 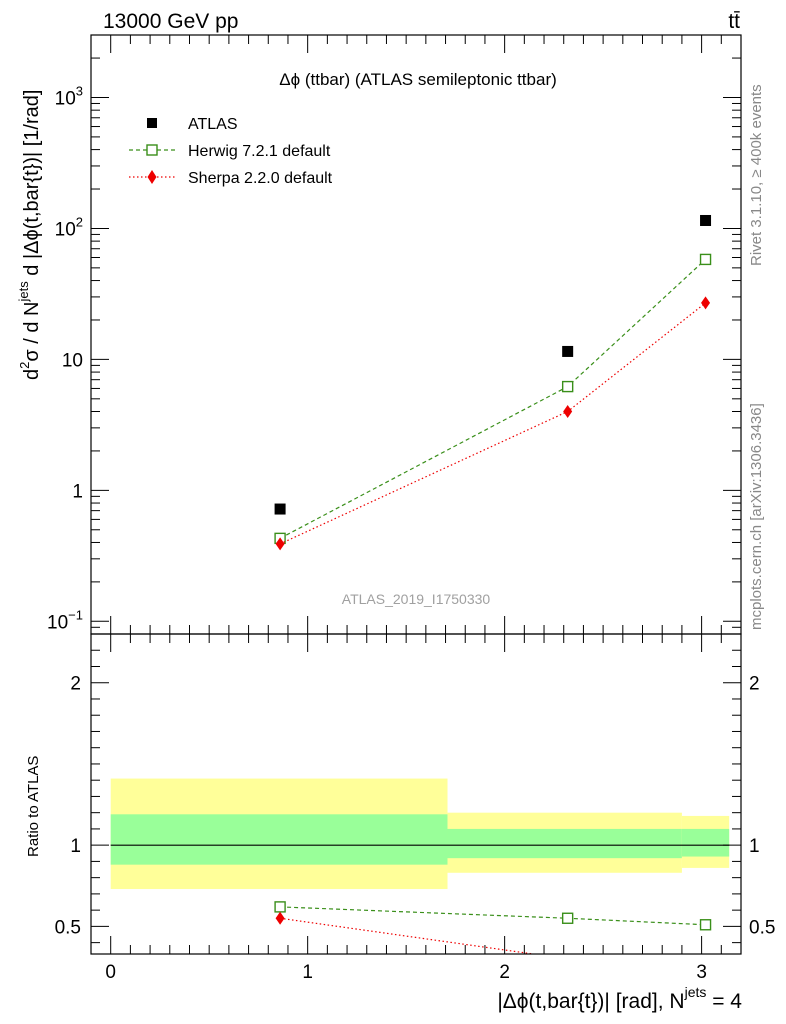 What do you see at coordinates (68, 927) in the screenshot?
I see `ratio-y-tick-label: 0.5` at bounding box center [68, 927].